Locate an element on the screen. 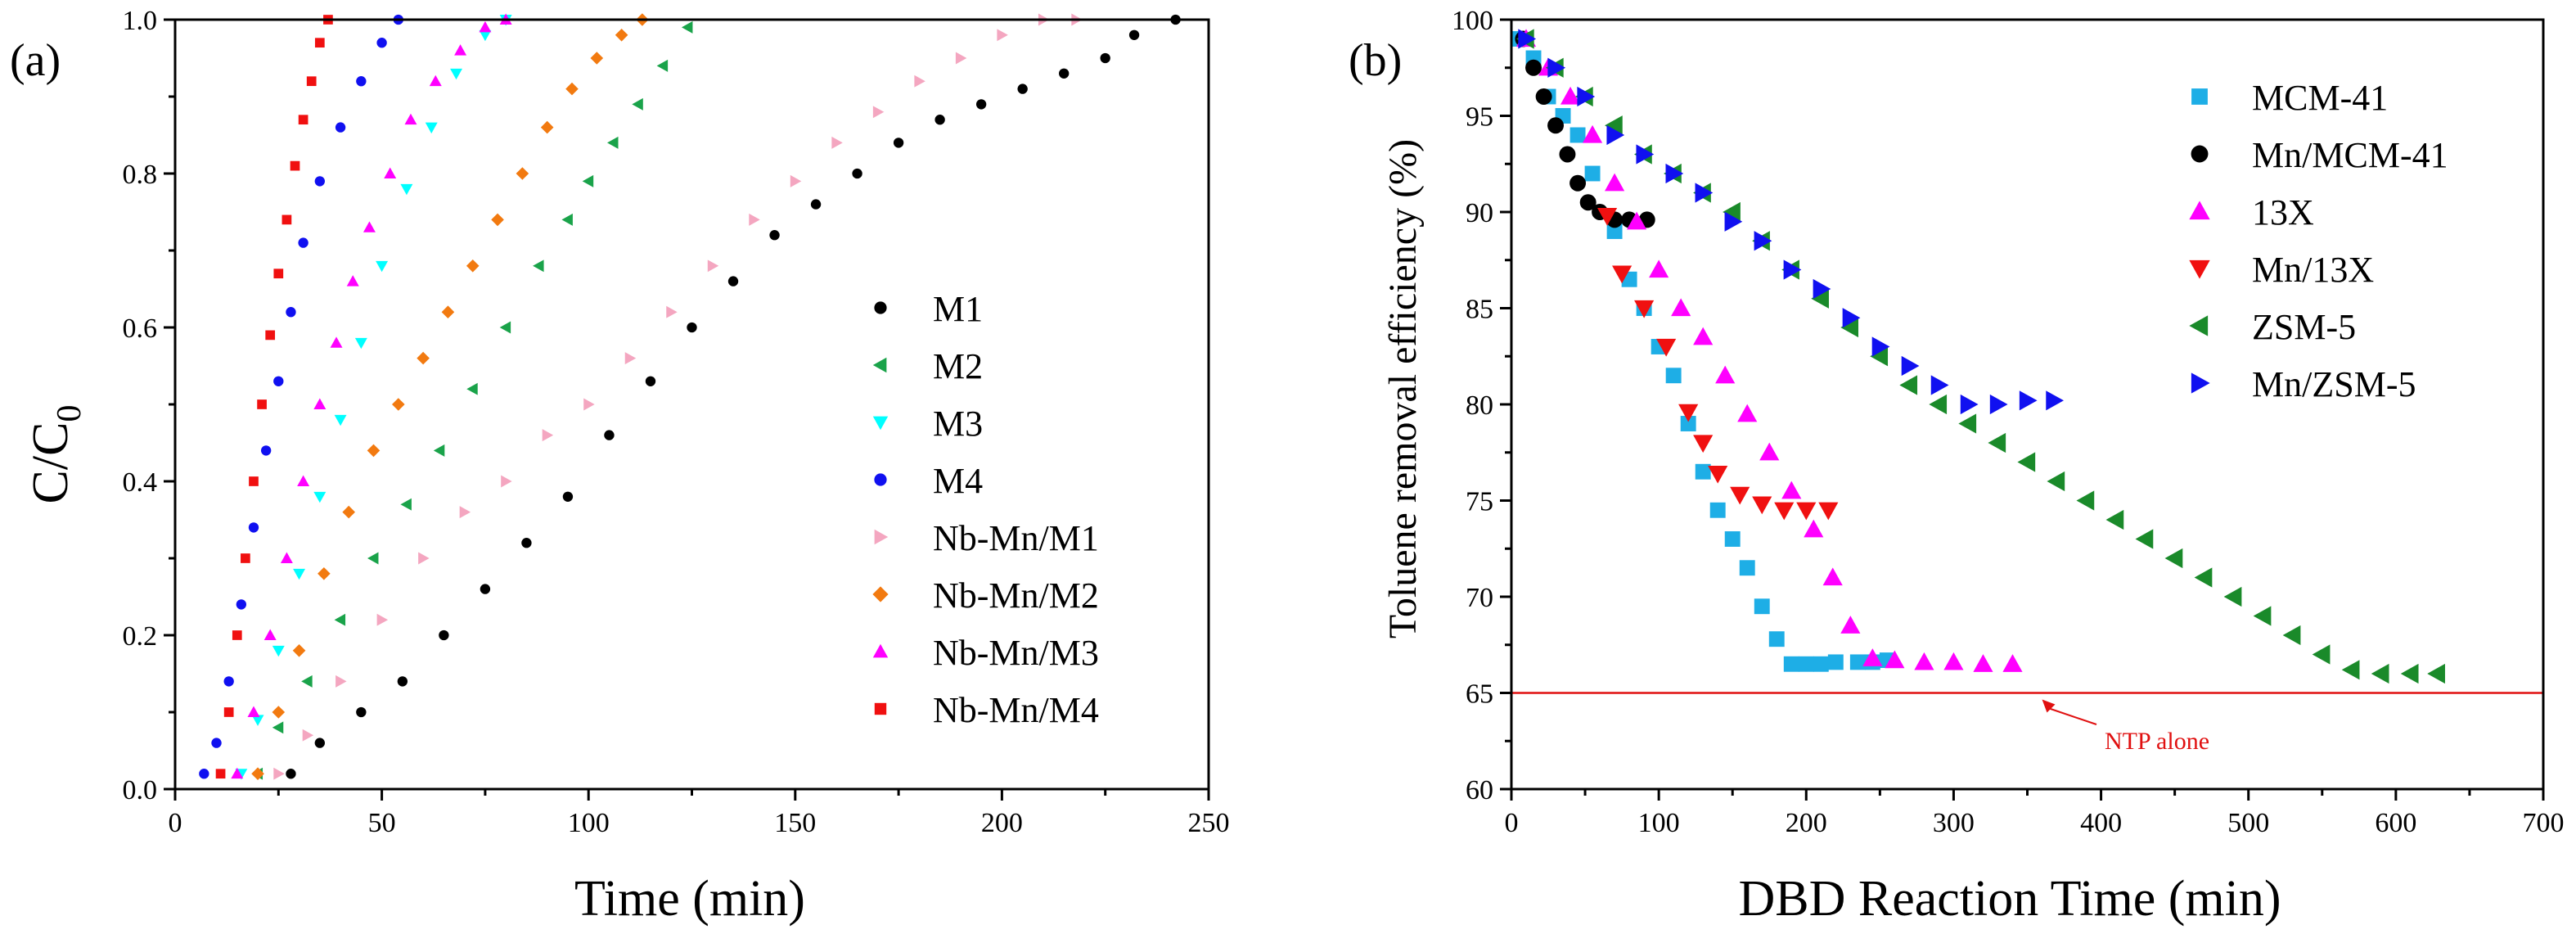 Image resolution: width=2576 pixels, height=943 pixels. panel-a-series-nb-mn-m4 is located at coordinates (274, 397).